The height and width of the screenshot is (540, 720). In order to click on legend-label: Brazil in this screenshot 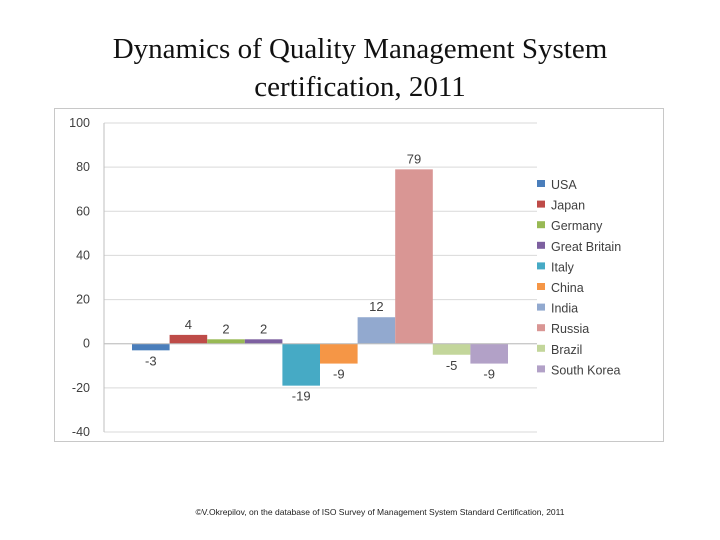, I will do `click(566, 350)`.